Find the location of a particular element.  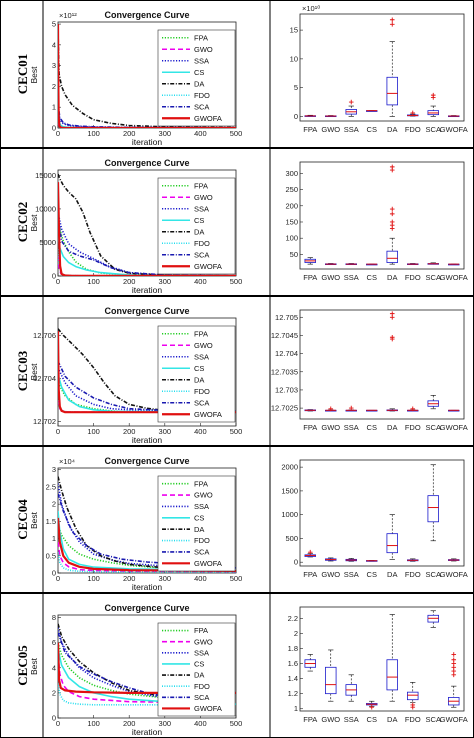

box-da is located at coordinates (392, 91).